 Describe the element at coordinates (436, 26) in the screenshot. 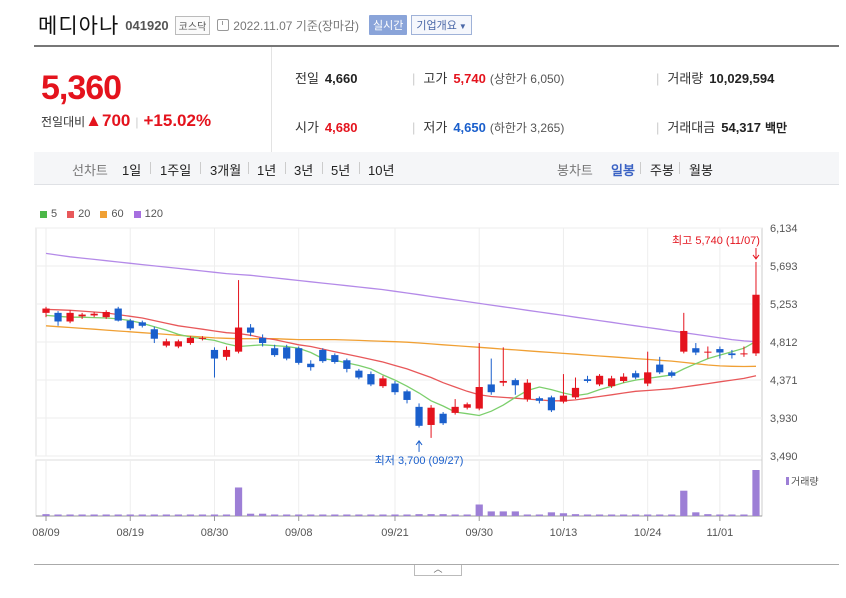

I see `company-overview-label: 기업개요` at that location.